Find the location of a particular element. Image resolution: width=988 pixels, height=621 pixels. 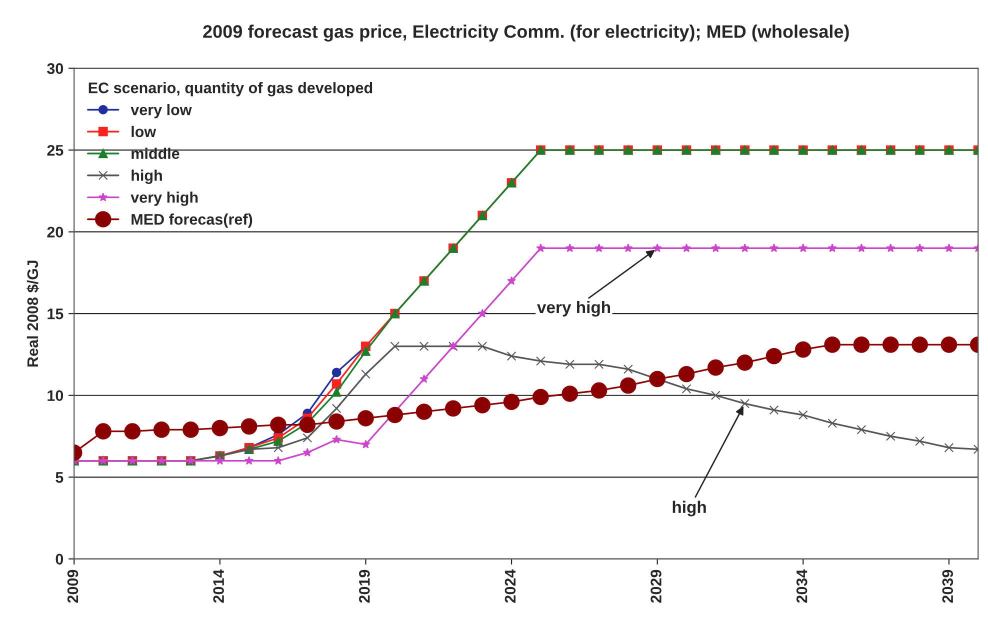

y-tick-label: 5 is located at coordinates (60, 477).